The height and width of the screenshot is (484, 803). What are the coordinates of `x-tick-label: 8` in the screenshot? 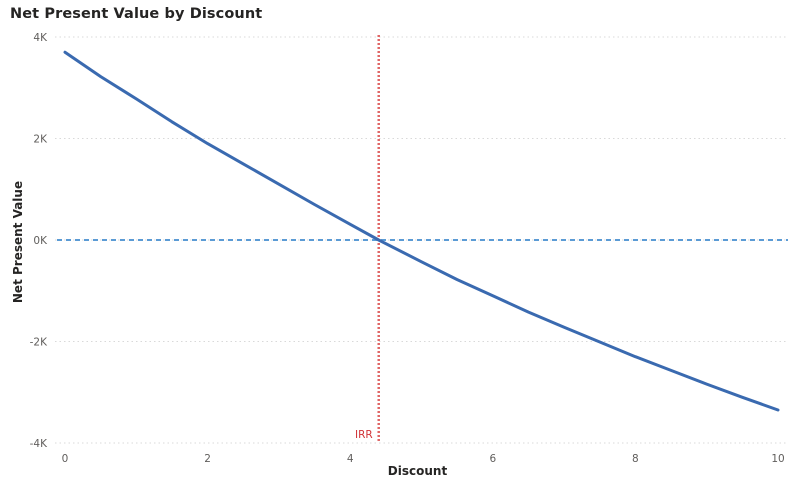 It's located at (635, 459).